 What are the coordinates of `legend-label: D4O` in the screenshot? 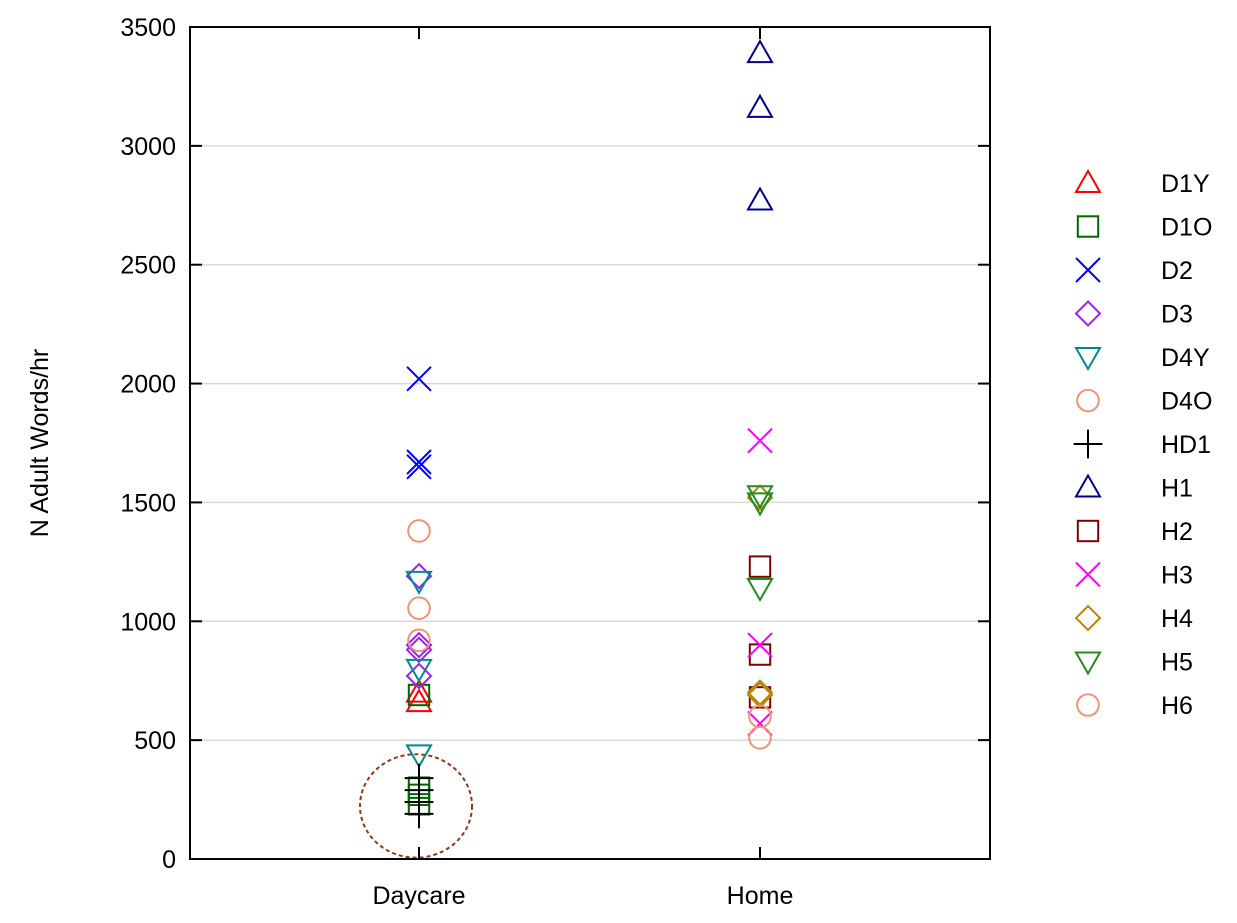 It's located at (1186, 402).